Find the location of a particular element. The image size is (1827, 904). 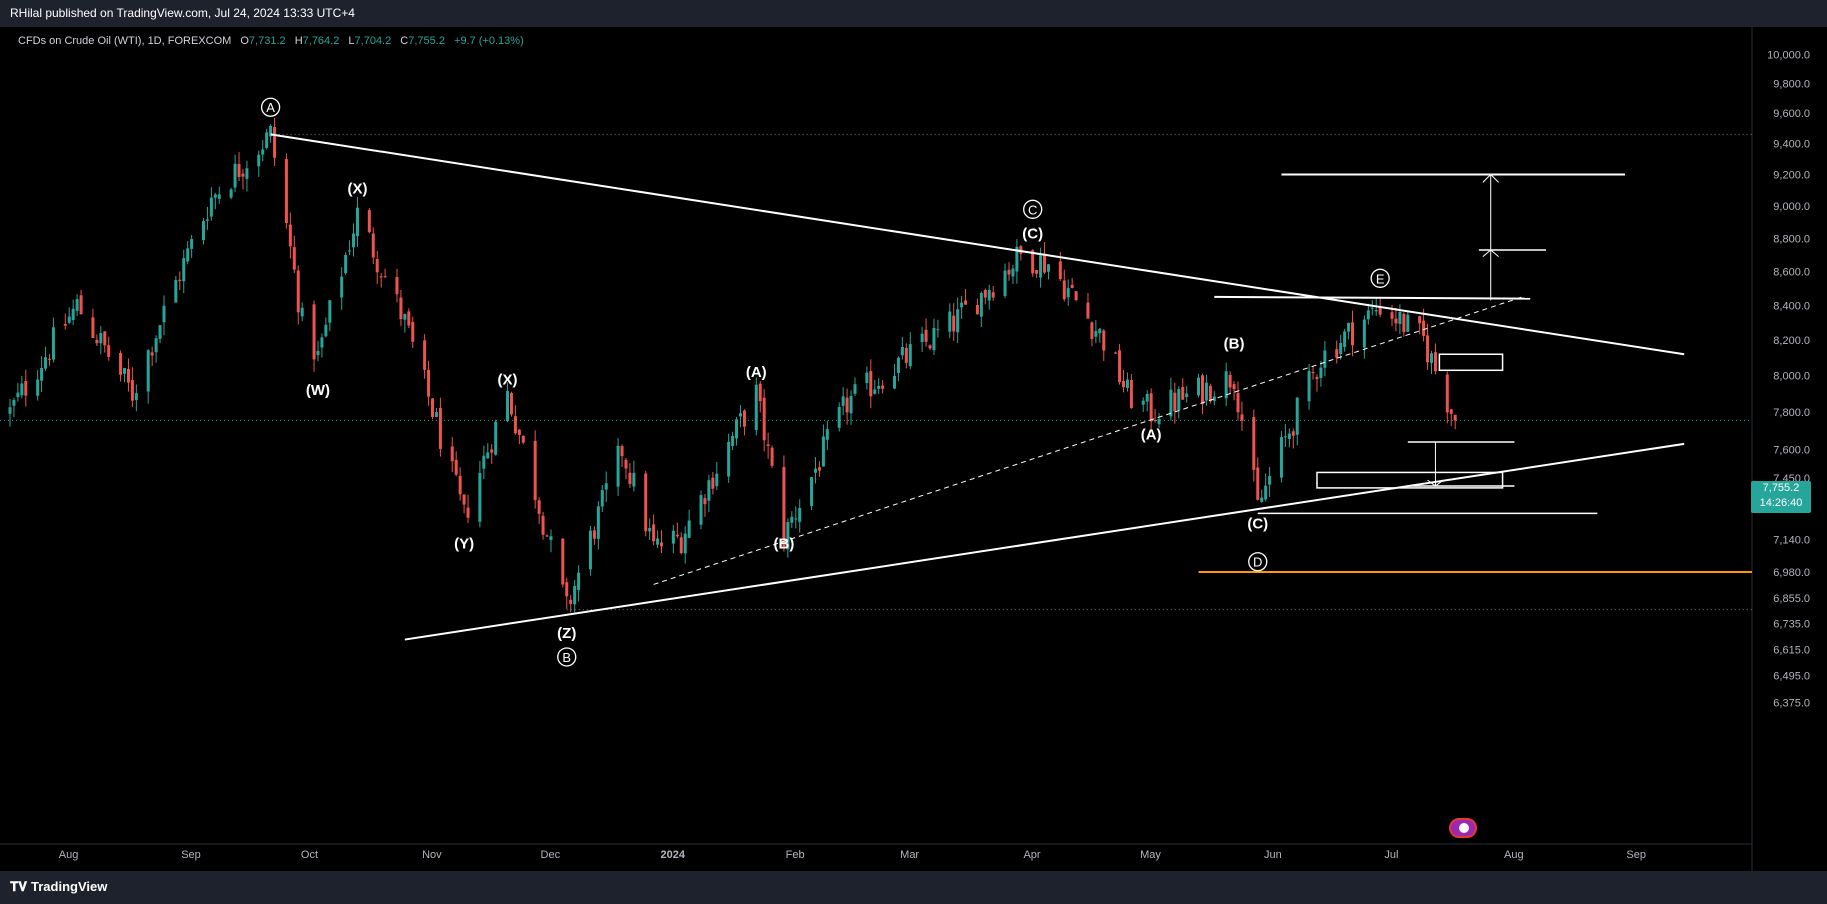

wave-label: E is located at coordinates (1380, 278).